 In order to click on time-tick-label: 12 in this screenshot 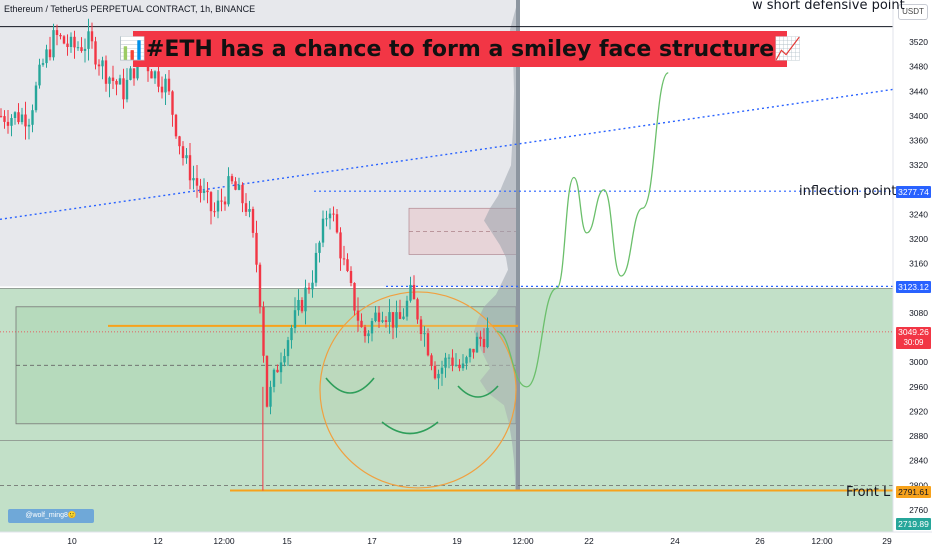, I will do `click(158, 541)`.